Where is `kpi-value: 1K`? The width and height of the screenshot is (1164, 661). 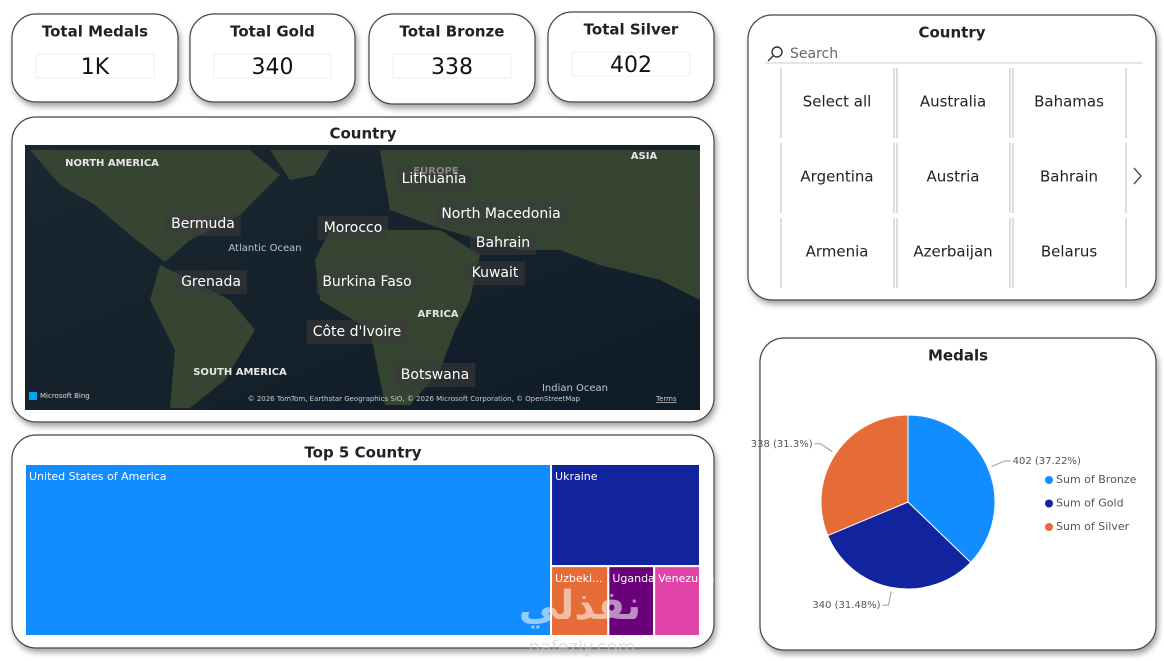
kpi-value: 1K is located at coordinates (95, 67).